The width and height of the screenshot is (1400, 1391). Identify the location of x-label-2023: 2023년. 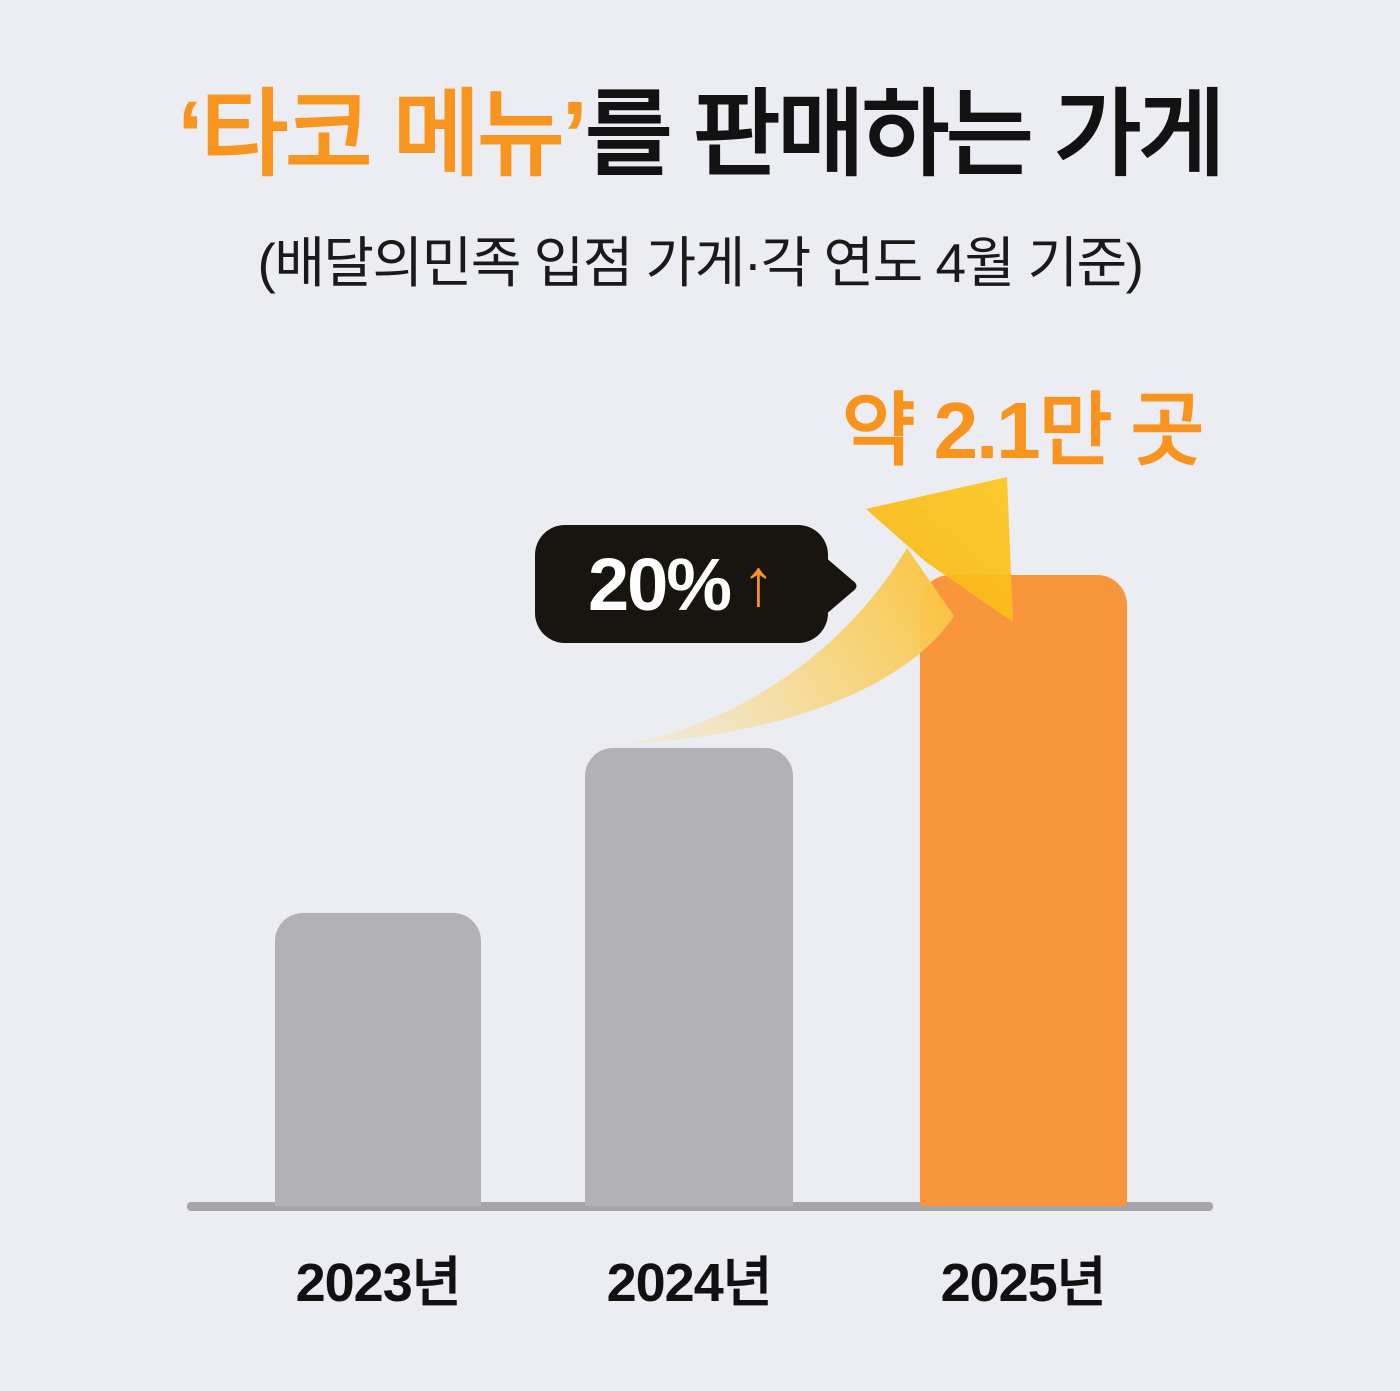
(378, 1283).